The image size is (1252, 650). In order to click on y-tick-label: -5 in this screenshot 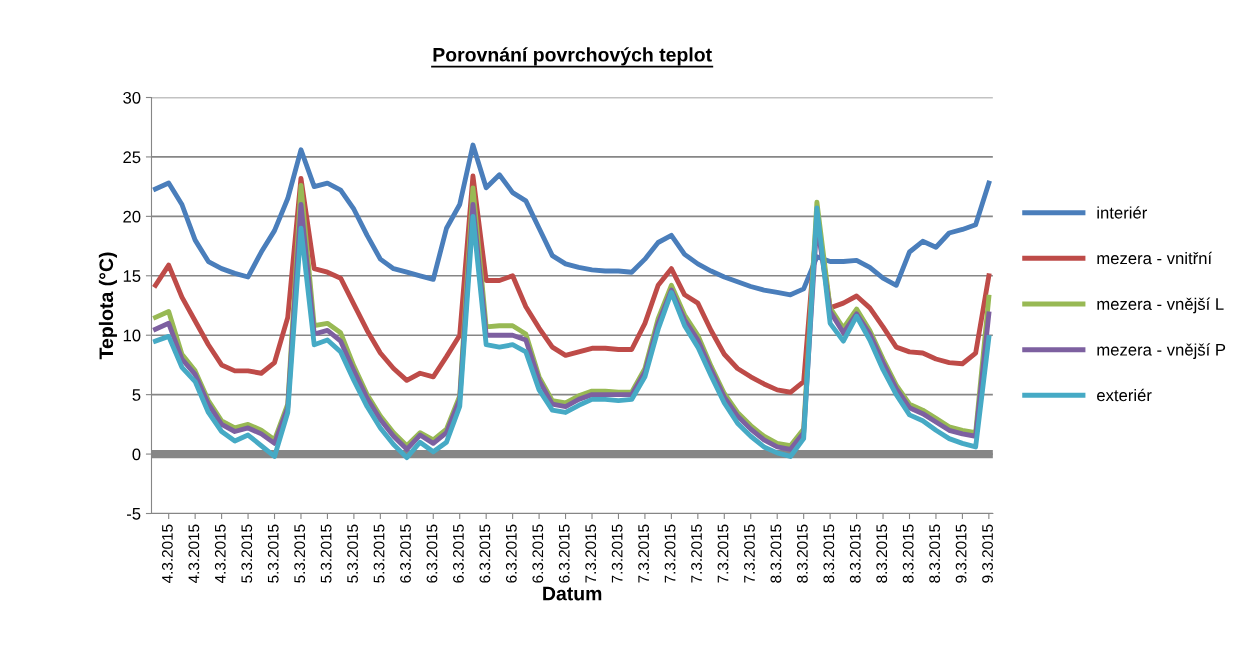, I will do `click(134, 514)`.